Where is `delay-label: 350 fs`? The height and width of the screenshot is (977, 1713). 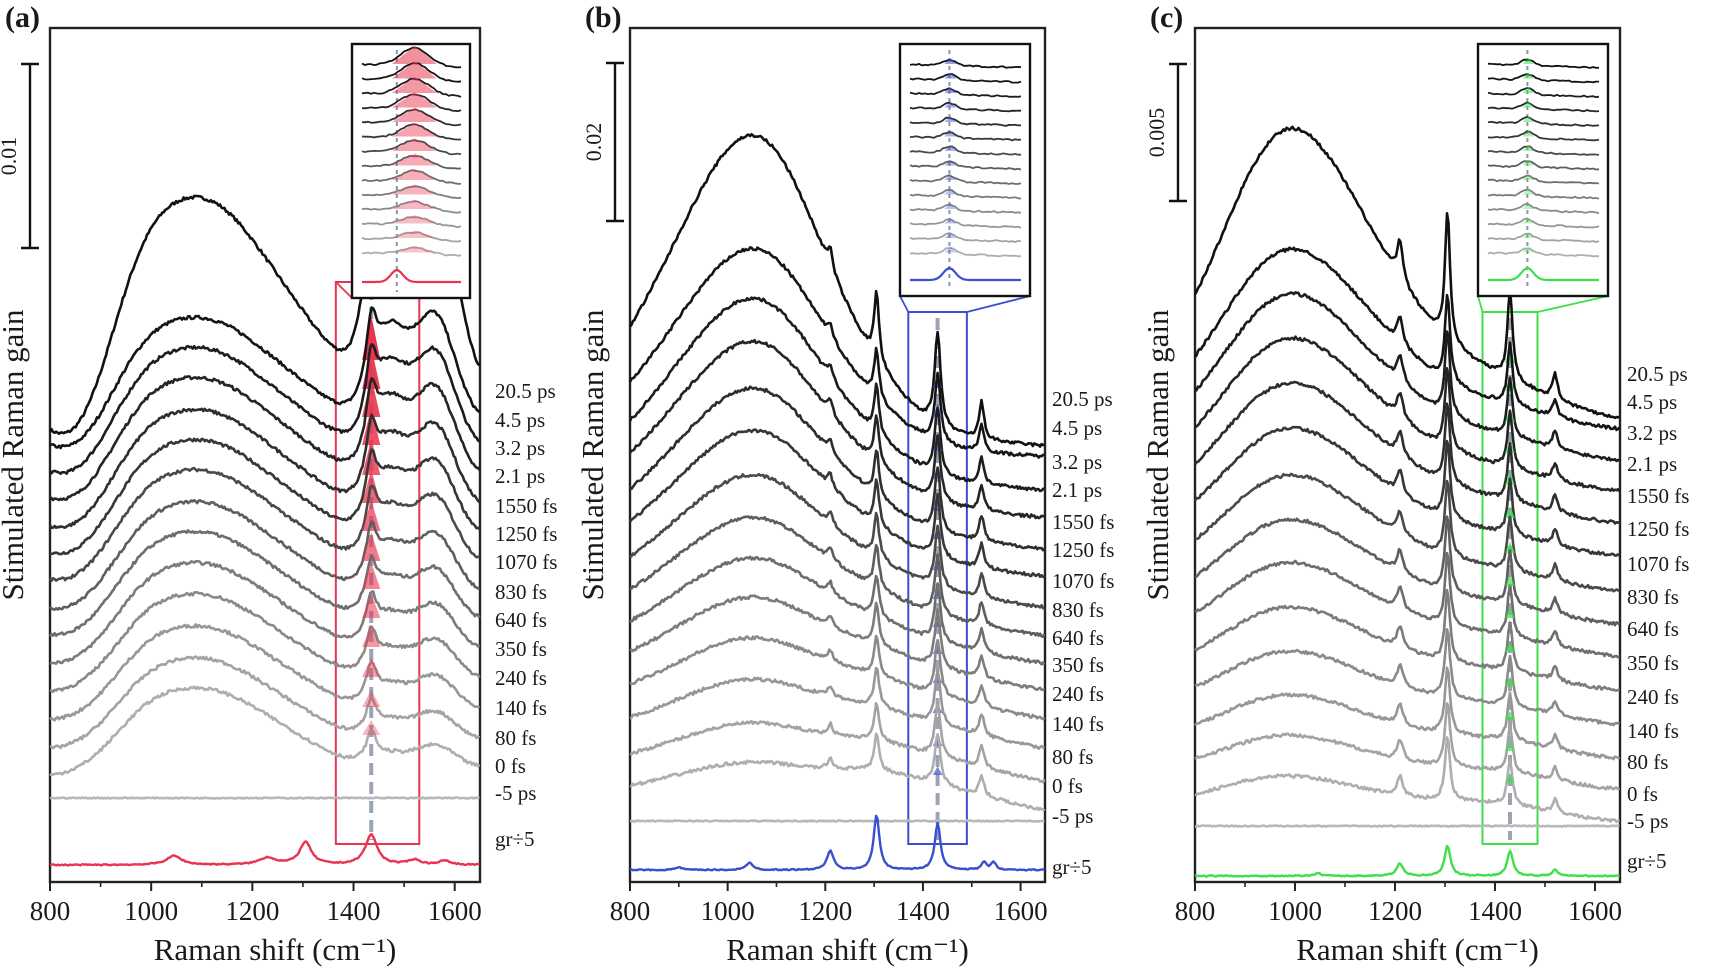
delay-label: 350 fs is located at coordinates (1078, 665).